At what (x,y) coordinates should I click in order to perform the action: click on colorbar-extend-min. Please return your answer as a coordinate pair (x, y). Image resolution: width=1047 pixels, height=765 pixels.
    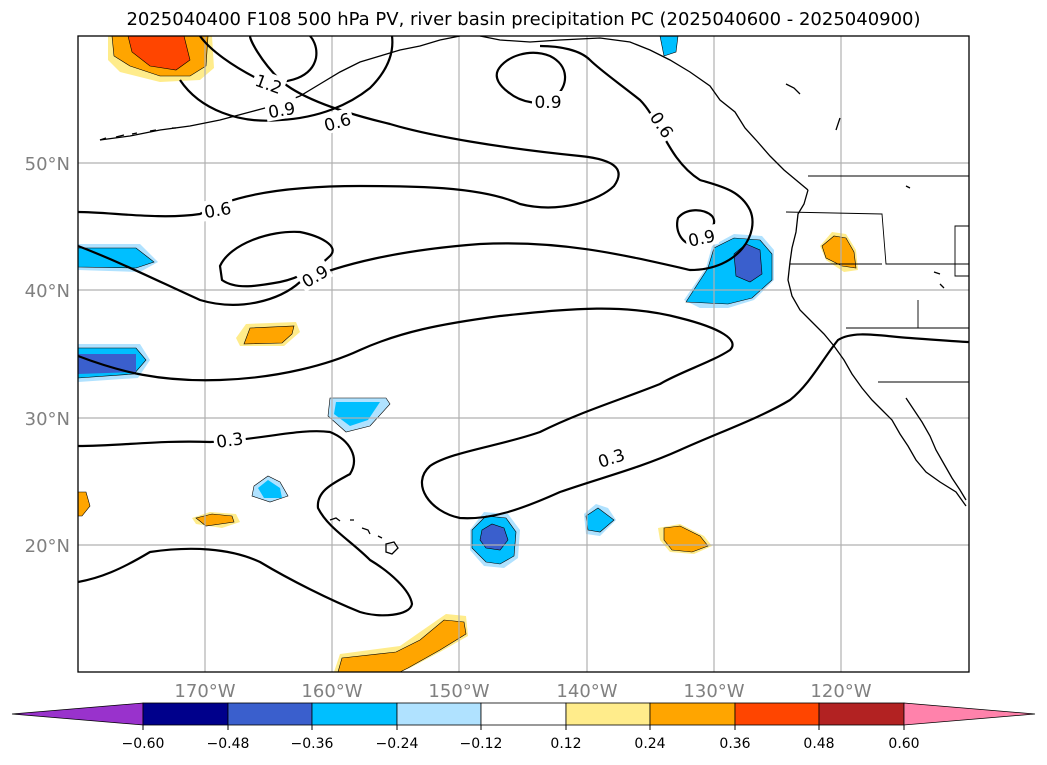
    Looking at the image, I should click on (77, 714).